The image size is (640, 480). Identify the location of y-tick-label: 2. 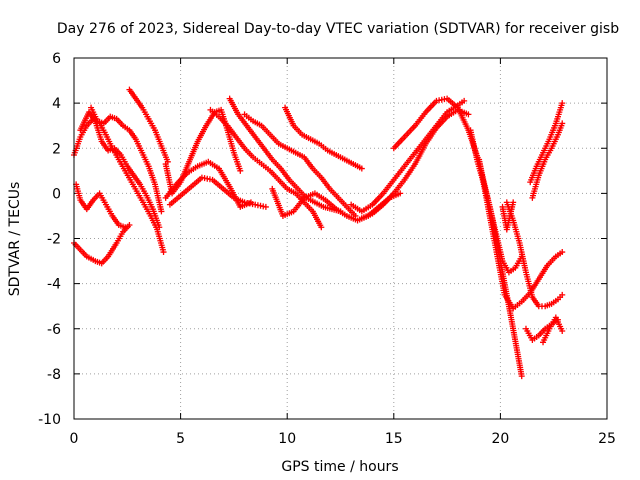
(56, 149).